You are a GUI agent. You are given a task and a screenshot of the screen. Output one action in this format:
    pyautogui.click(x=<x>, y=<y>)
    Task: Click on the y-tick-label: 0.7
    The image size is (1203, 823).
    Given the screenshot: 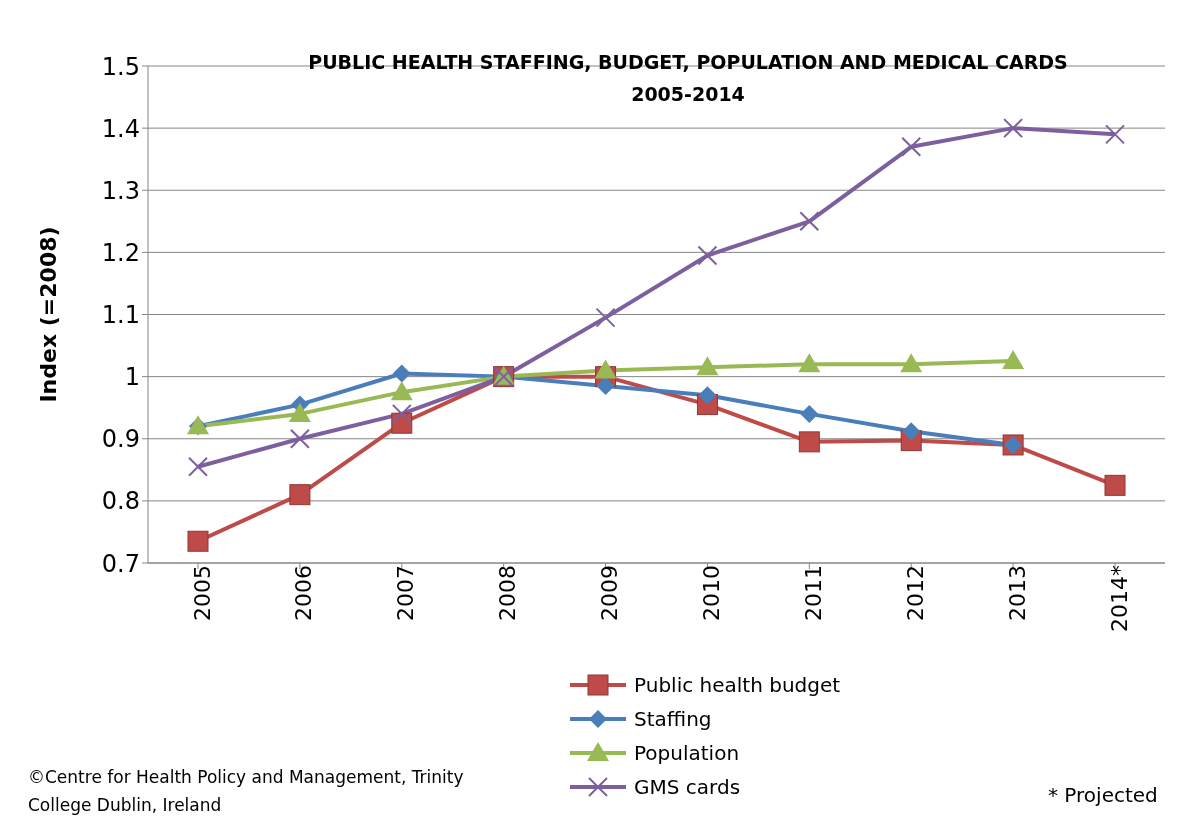 What is the action you would take?
    pyautogui.click(x=120, y=563)
    